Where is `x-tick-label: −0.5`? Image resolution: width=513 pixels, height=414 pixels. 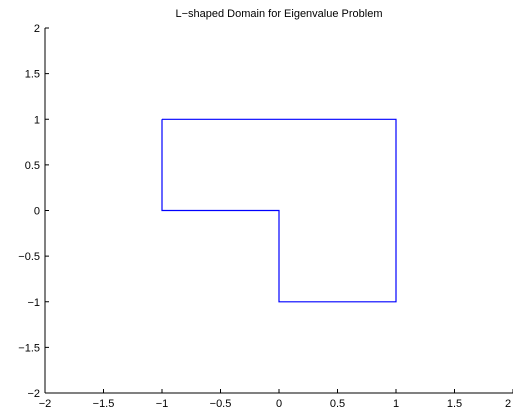
x-tick-label: −0.5 is located at coordinates (221, 404).